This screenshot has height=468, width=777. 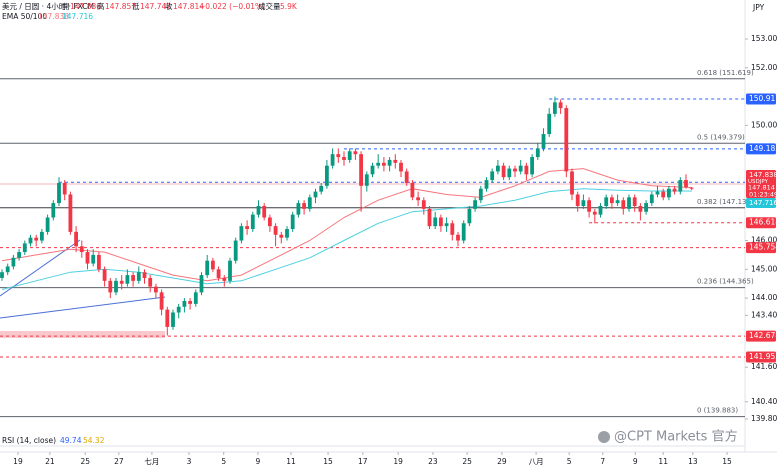 I want to click on ohlc-value: 147.814, so click(x=188, y=6).